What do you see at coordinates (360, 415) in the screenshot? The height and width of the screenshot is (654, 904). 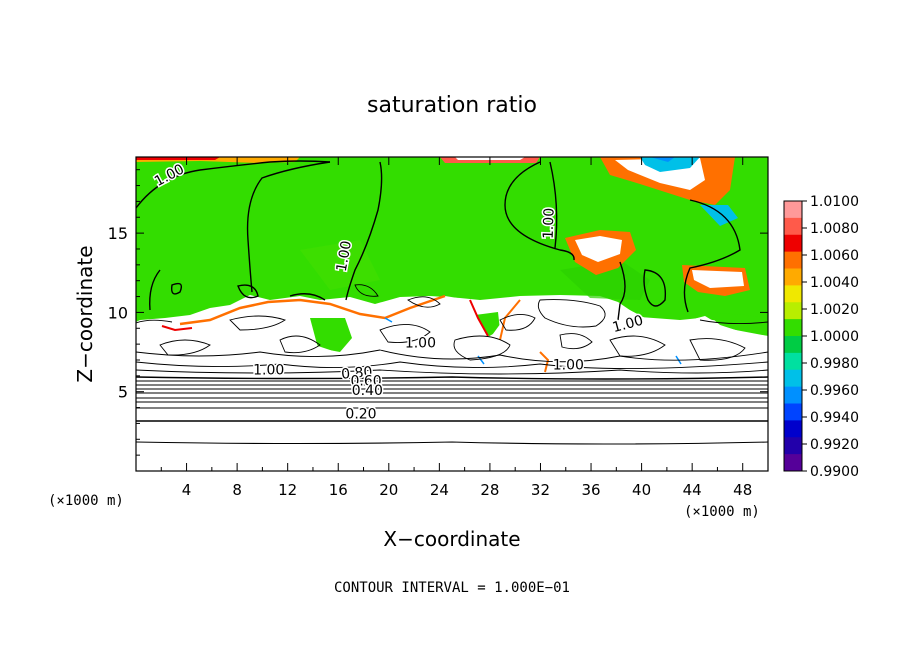 I see `contour-label: 0.20` at bounding box center [360, 415].